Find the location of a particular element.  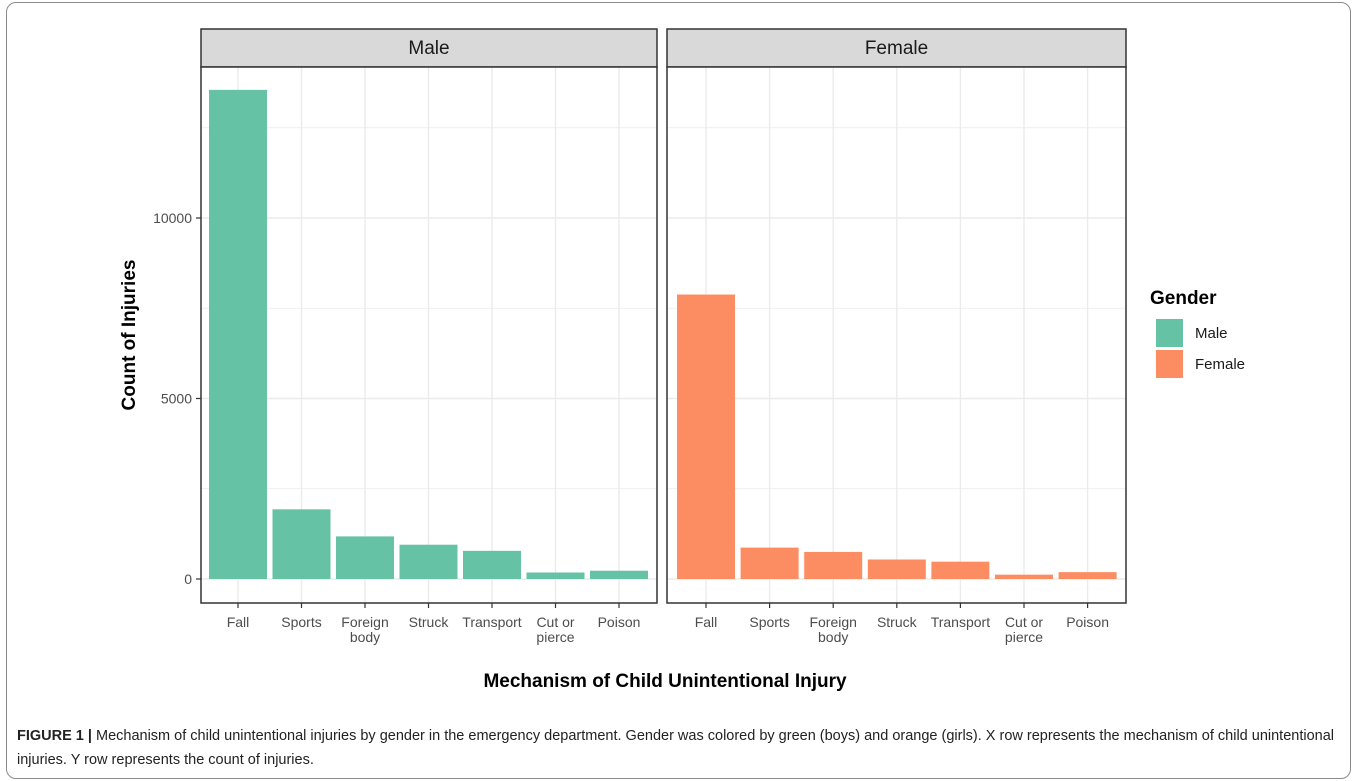

facet-strip-label: Male is located at coordinates (428, 48).